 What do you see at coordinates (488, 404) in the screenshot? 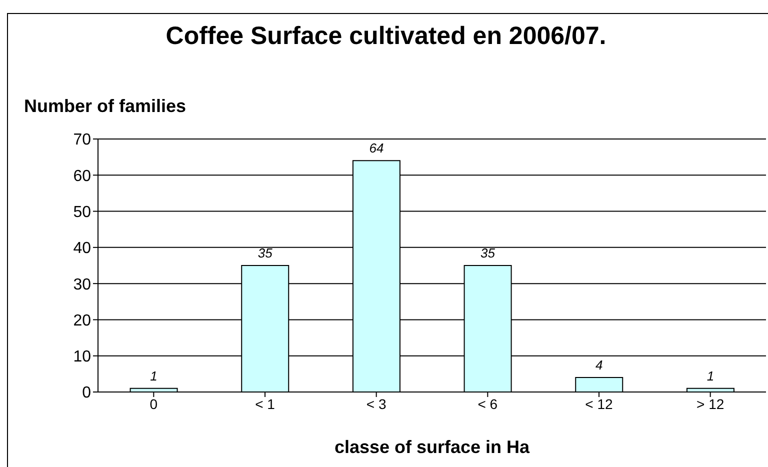
I see `x-tick-label: < 6` at bounding box center [488, 404].